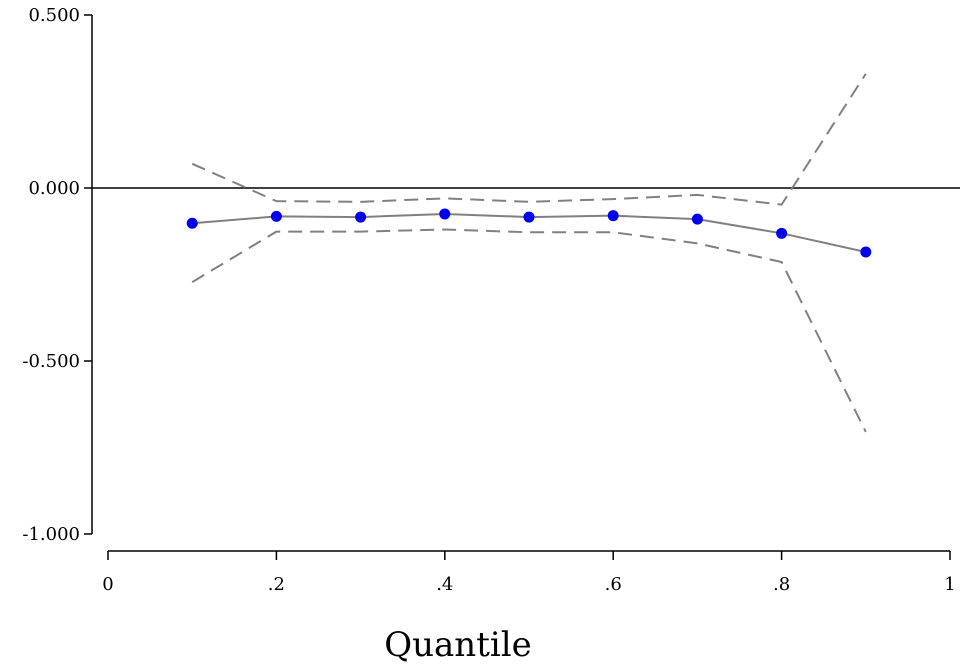 The width and height of the screenshot is (960, 668). Describe the element at coordinates (949, 584) in the screenshot. I see `x-tick-label-5: 1` at that location.